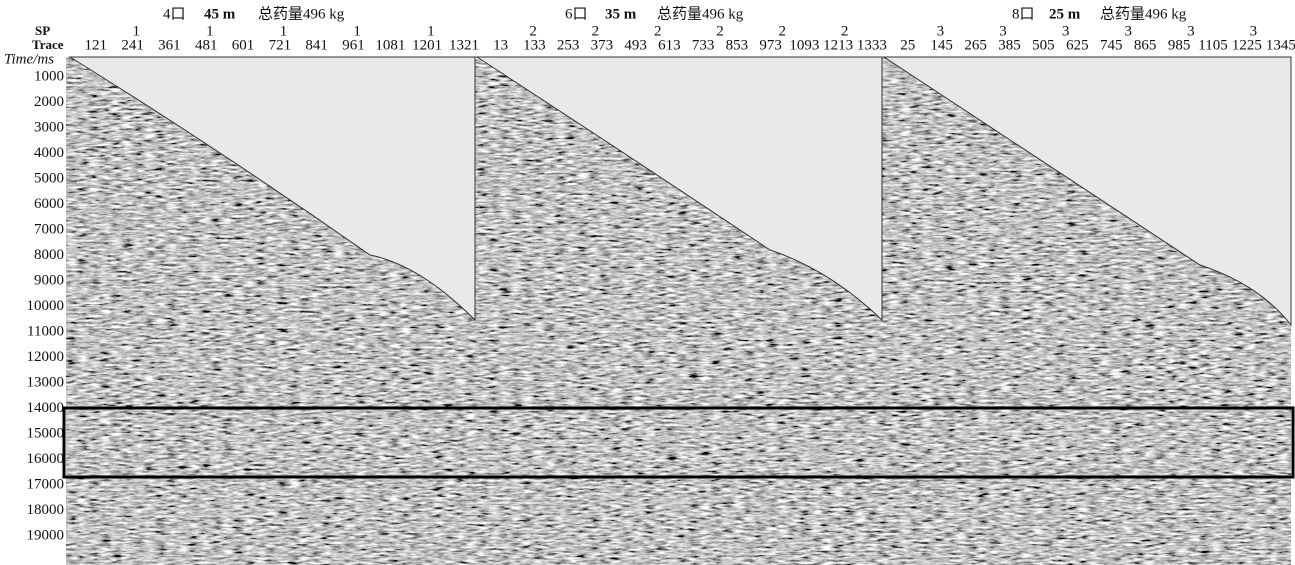  I want to click on y-tick-label: 12000, so click(46, 357).